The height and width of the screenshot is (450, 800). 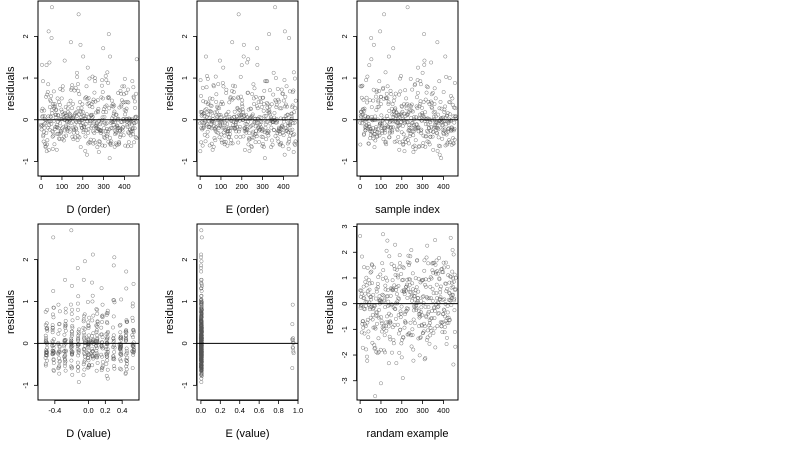 What do you see at coordinates (247, 306) in the screenshot?
I see `data-points` at bounding box center [247, 306].